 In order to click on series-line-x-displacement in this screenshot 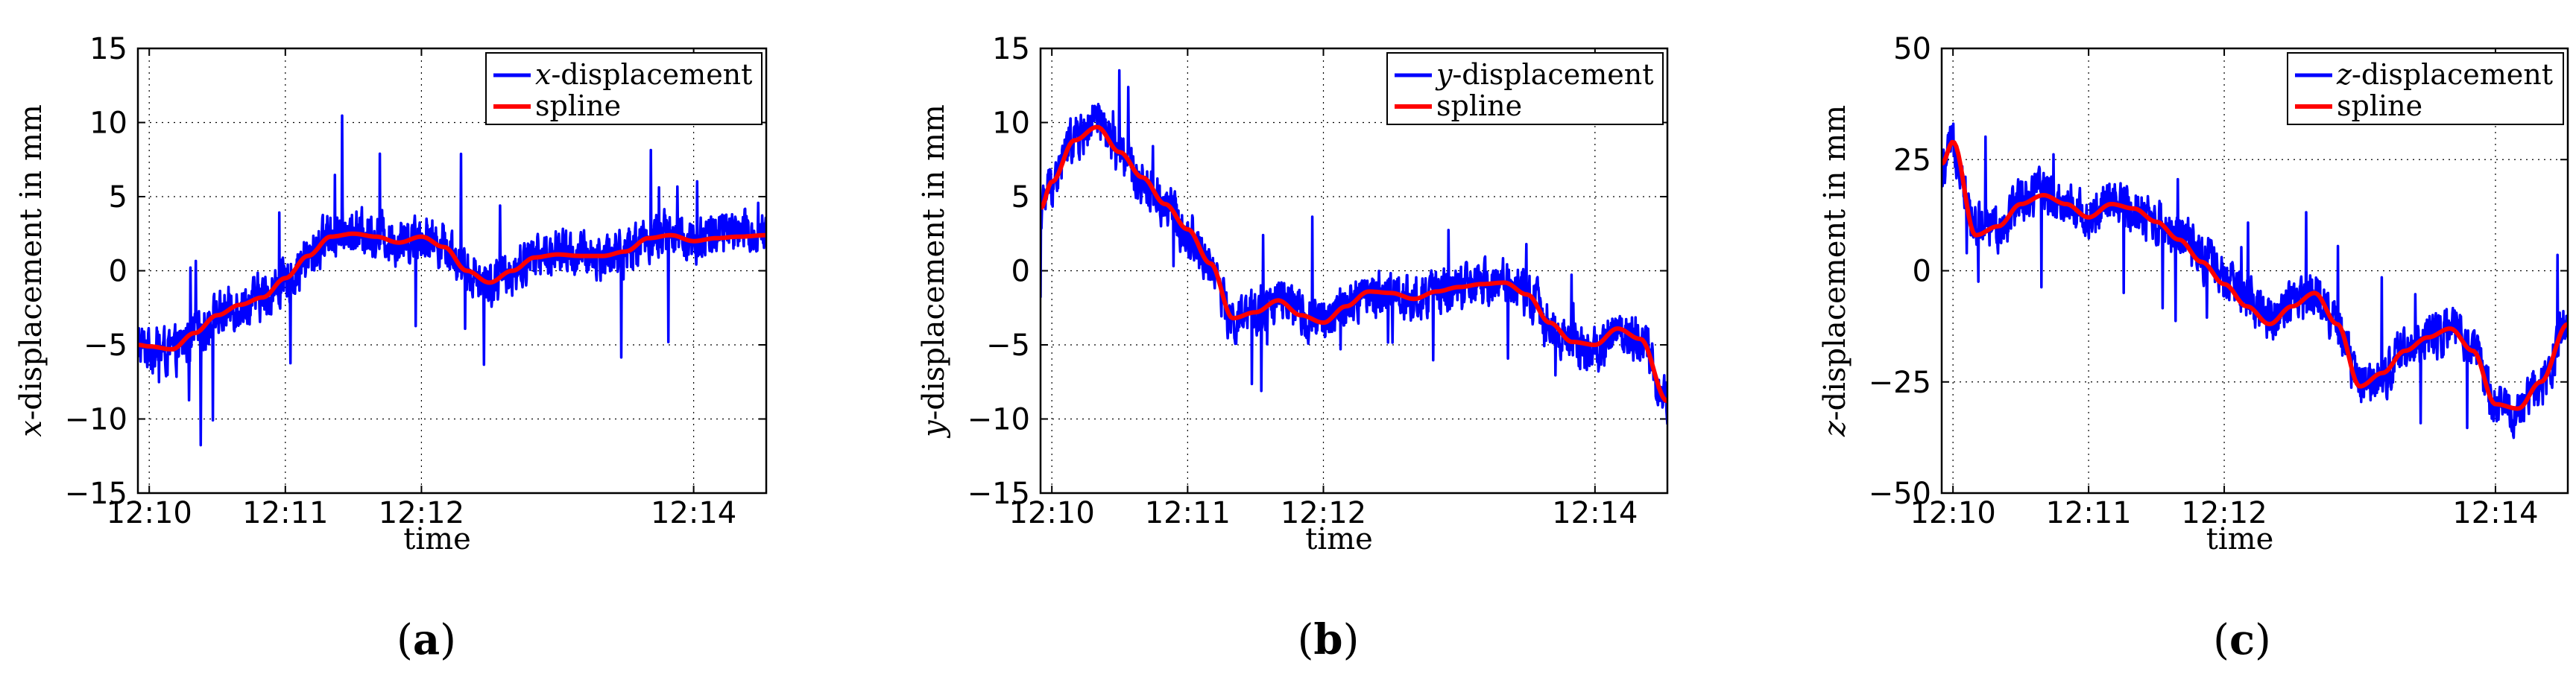, I will do `click(452, 280)`.